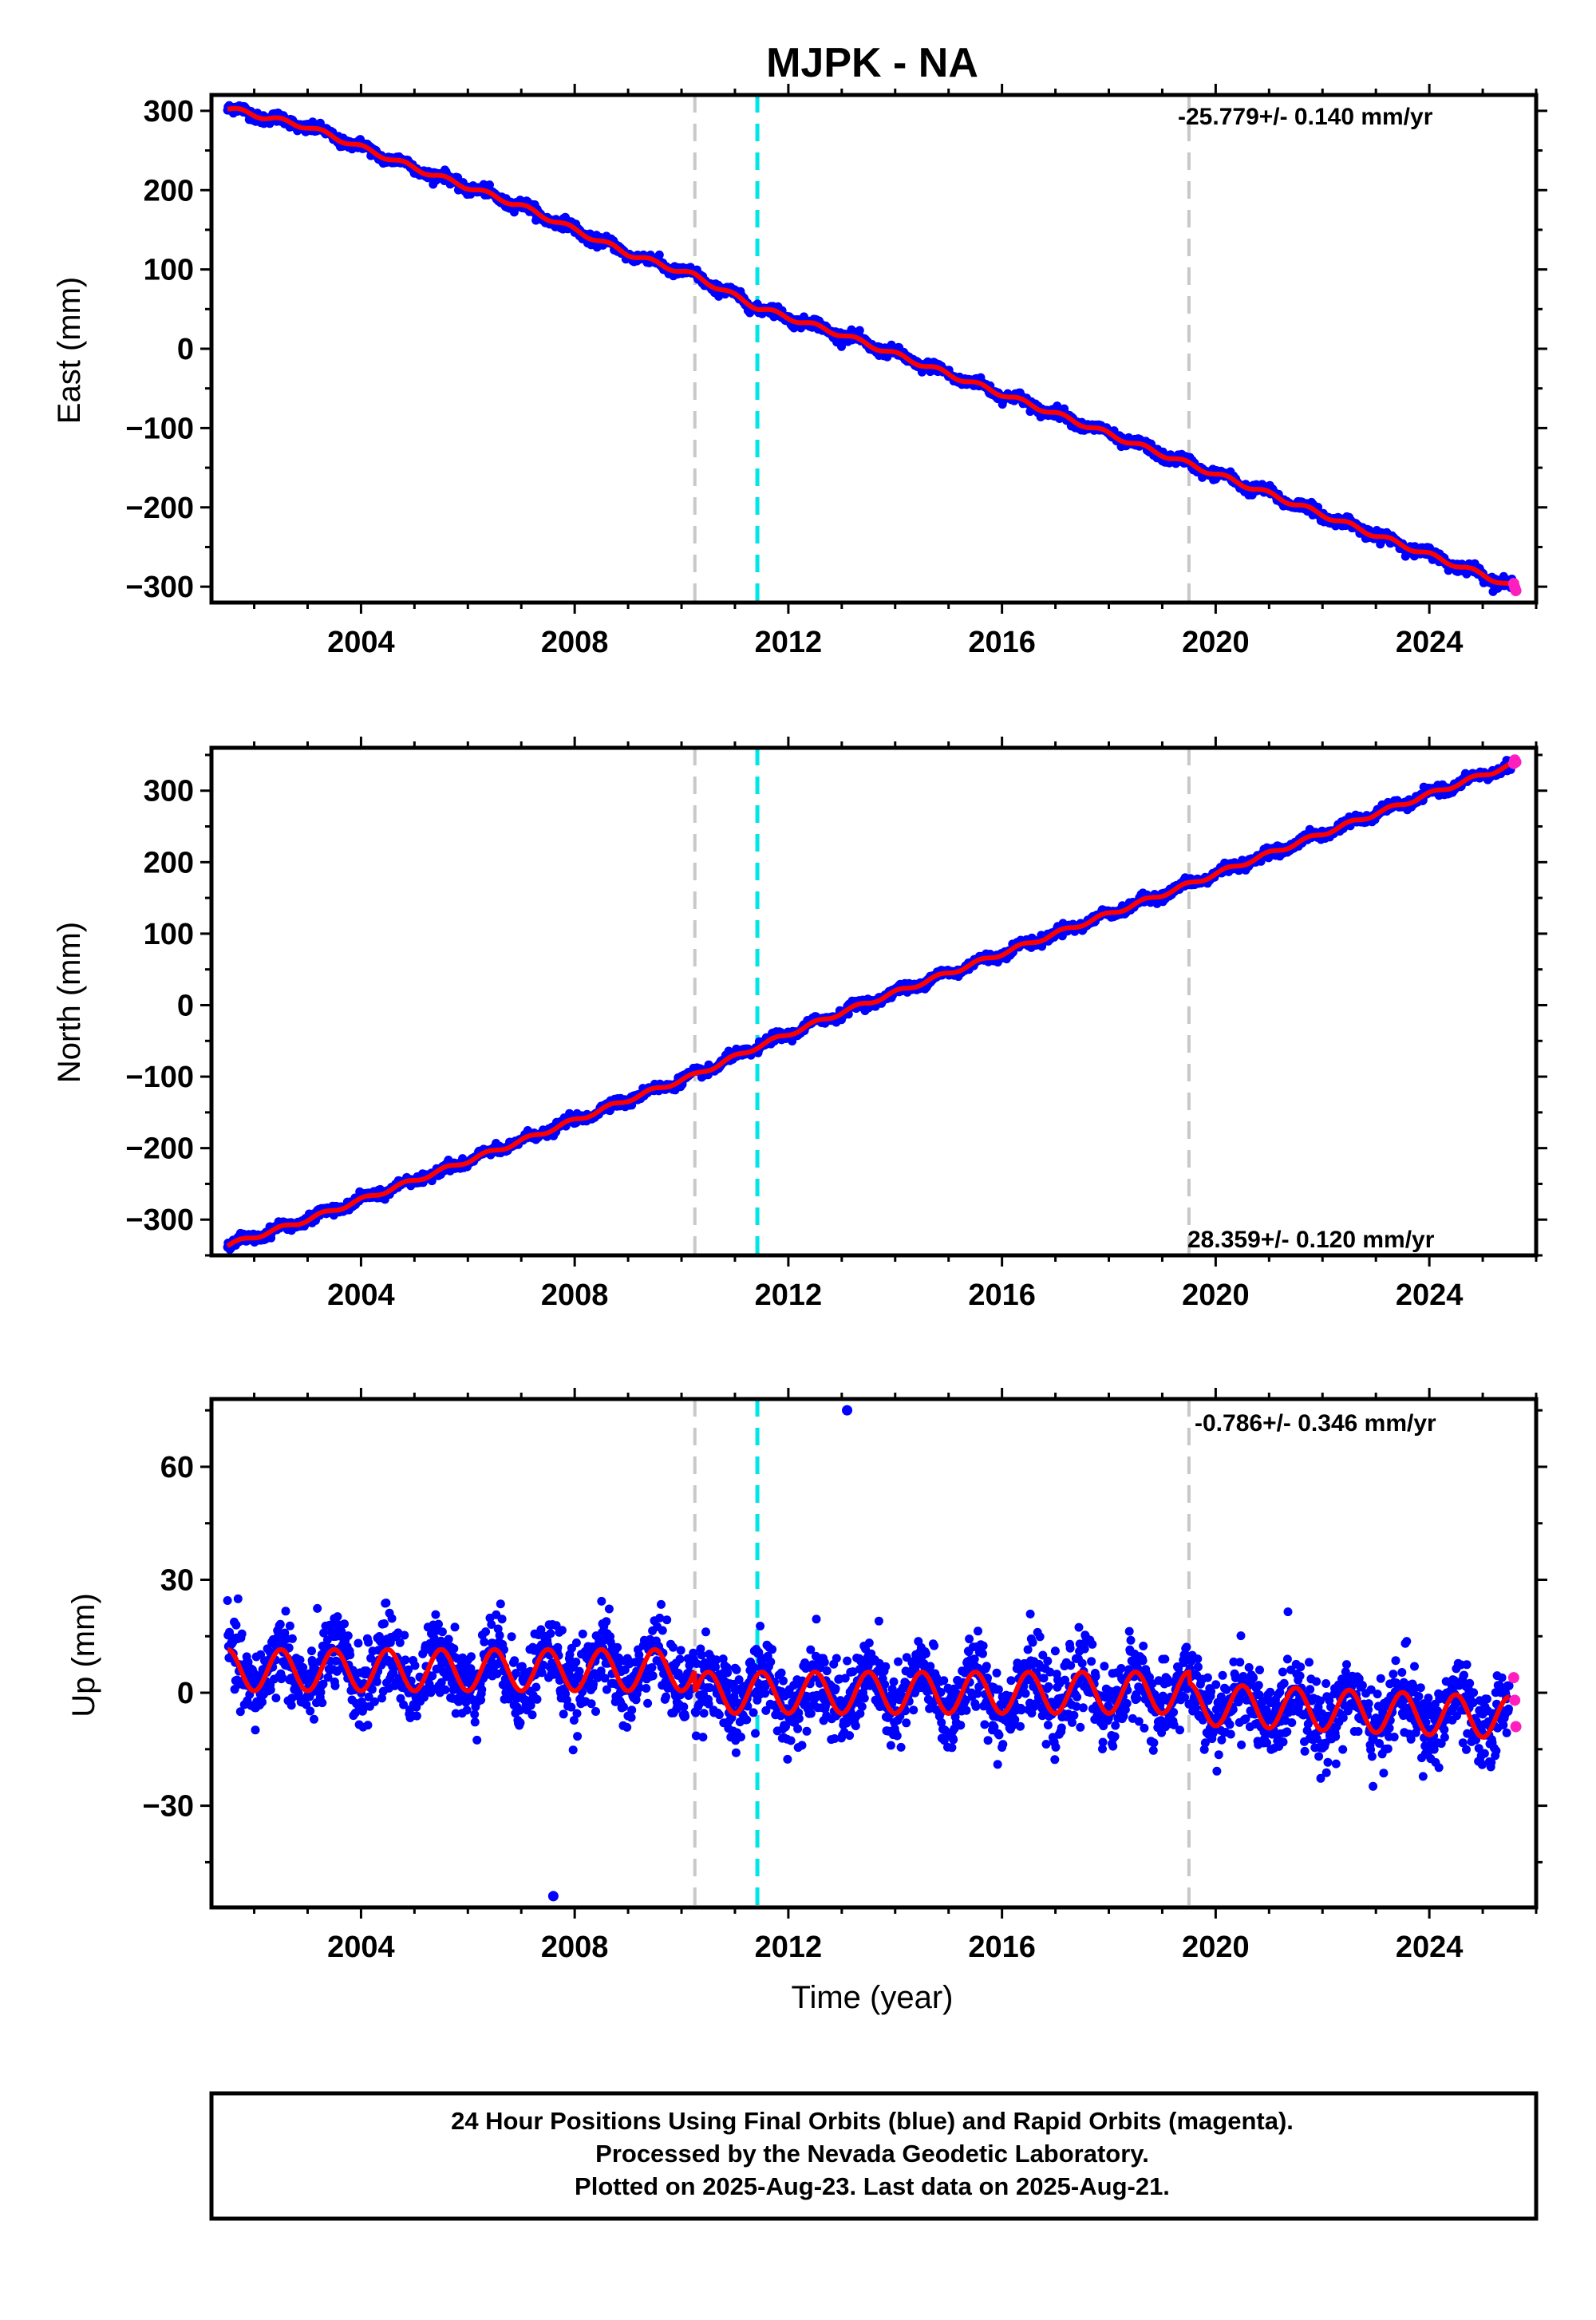  I want to click on north-x-tick-label: 2024, so click(1430, 1295).